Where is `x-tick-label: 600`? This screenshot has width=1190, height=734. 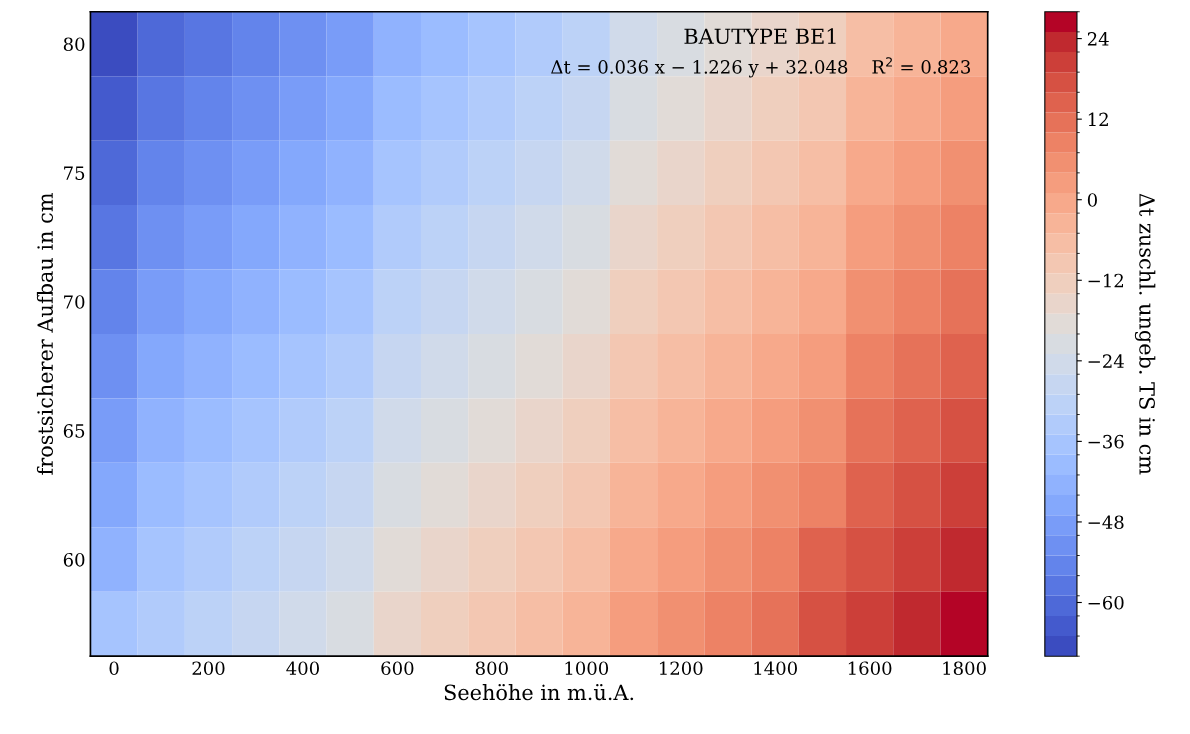 x-tick-label: 600 is located at coordinates (397, 668).